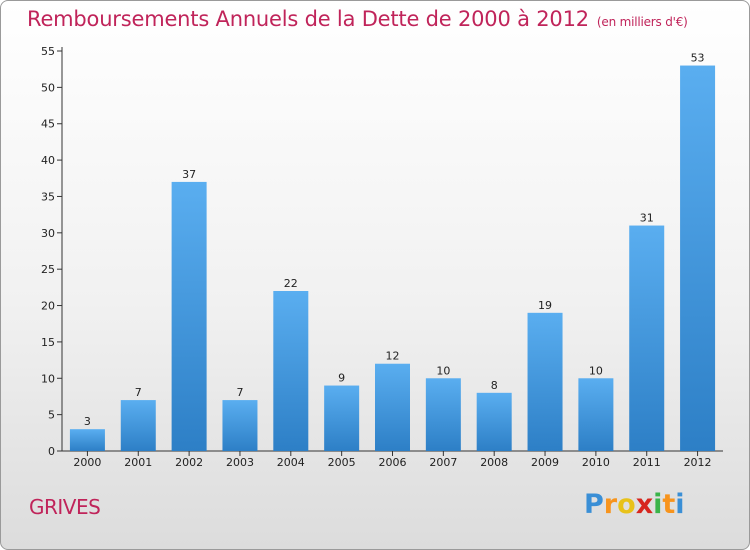 This screenshot has height=550, width=750. I want to click on x-tick-label: 2011, so click(647, 462).